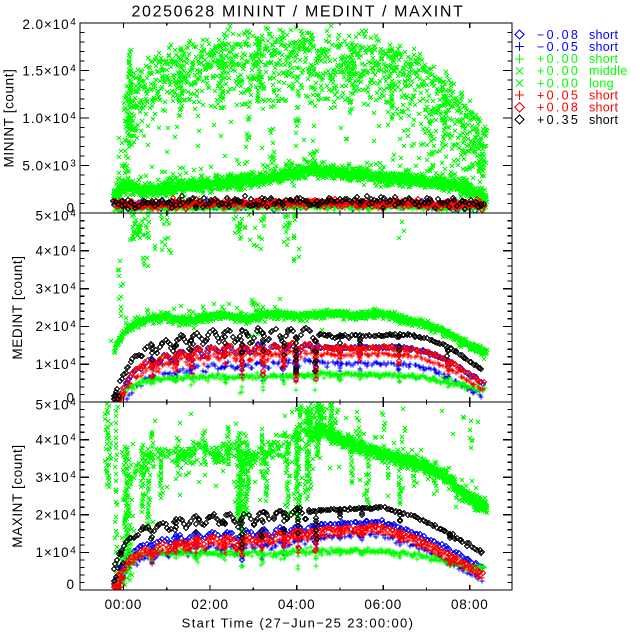 Image resolution: width=640 pixels, height=640 pixels. I want to click on svg-text: 2.0×10, so click(45, 24).